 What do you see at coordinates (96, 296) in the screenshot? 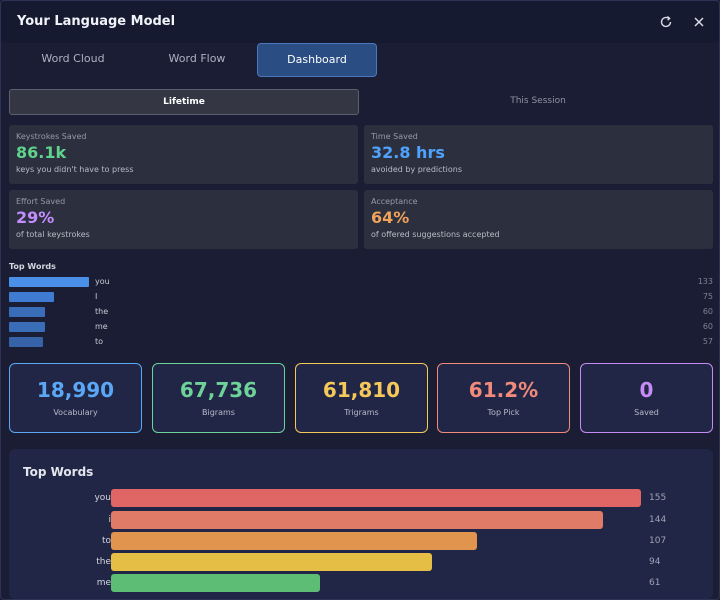
I see `mini-word-label: I` at bounding box center [96, 296].